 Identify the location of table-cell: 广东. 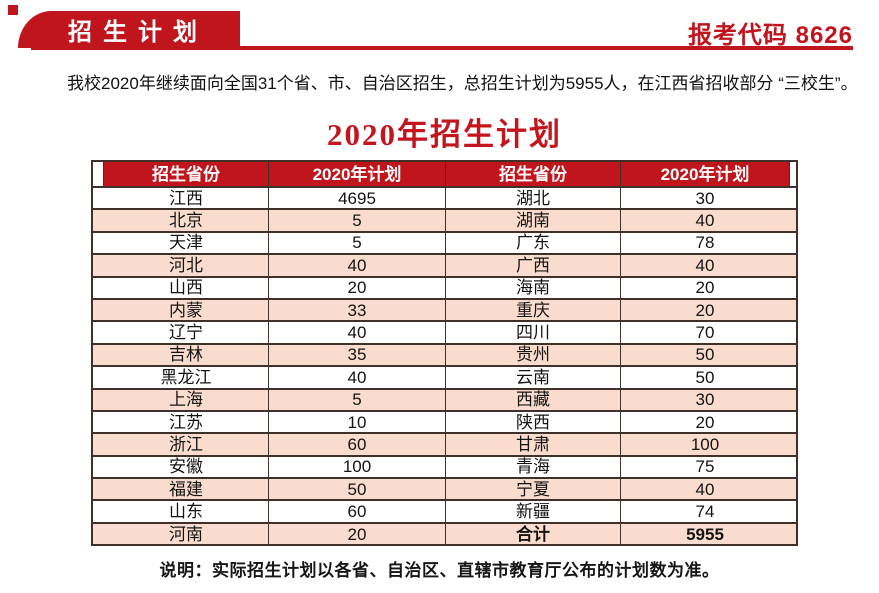
(532, 243).